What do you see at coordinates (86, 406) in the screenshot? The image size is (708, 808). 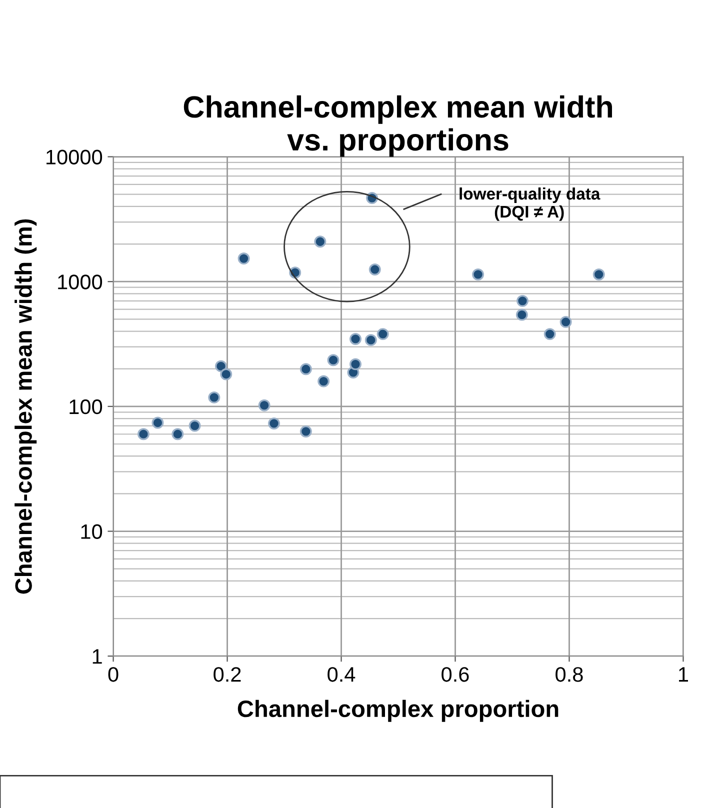 I see `y-tick-label: 100` at bounding box center [86, 406].